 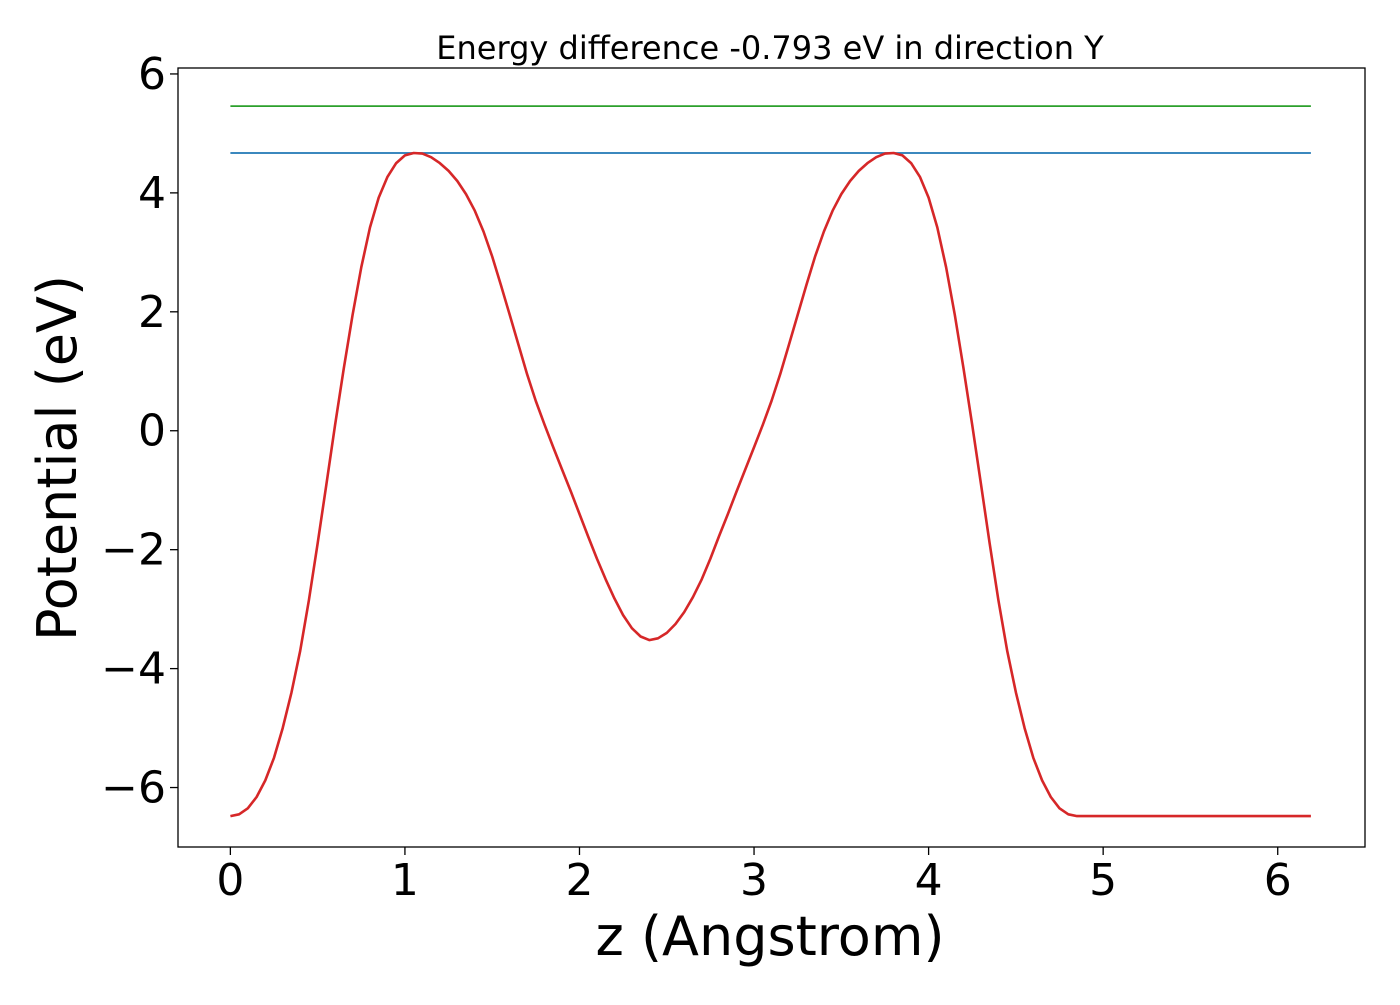 What do you see at coordinates (405, 880) in the screenshot?
I see `x-tick-label: 1` at bounding box center [405, 880].